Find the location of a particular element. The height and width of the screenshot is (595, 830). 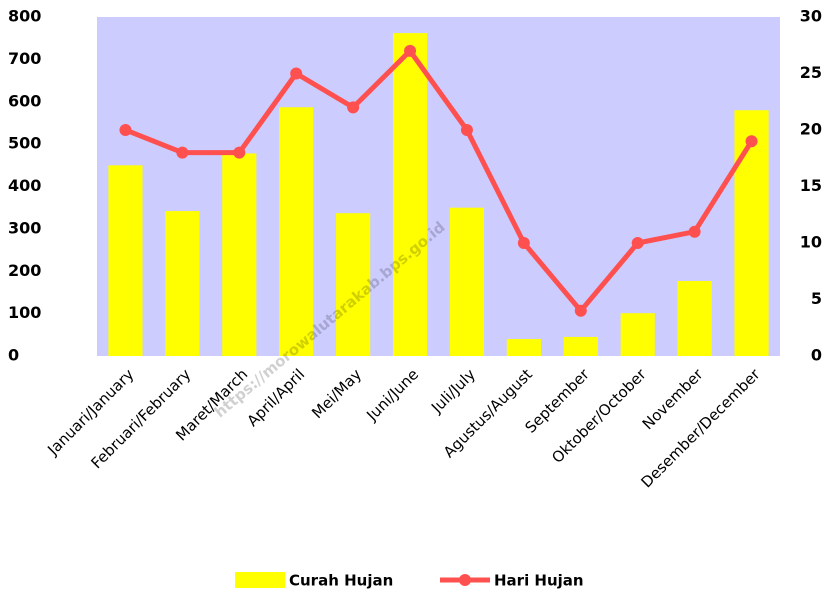

y-tick-label: 700 is located at coordinates (24, 58).